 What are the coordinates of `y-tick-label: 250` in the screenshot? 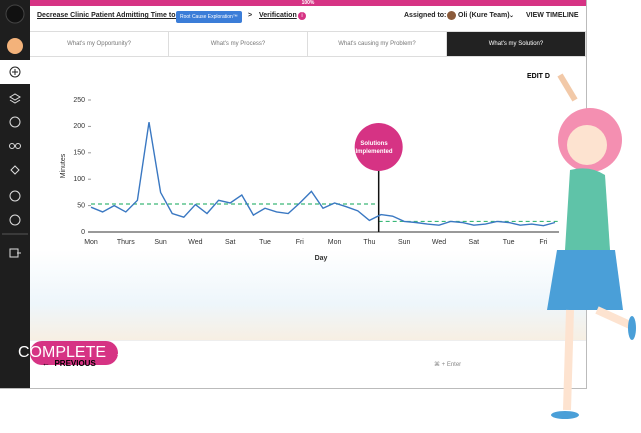 It's located at (79, 100).